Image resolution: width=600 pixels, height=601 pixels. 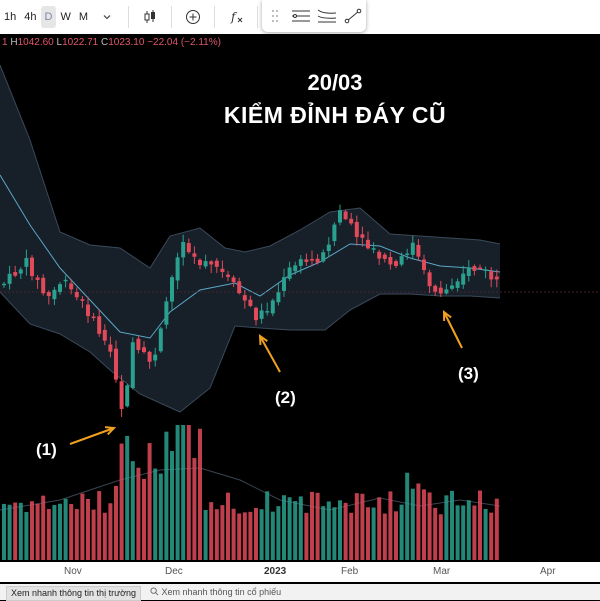 I want to click on stock-search-tab: Xem nhanh thông tin cổ phiếu, so click(x=215, y=592).